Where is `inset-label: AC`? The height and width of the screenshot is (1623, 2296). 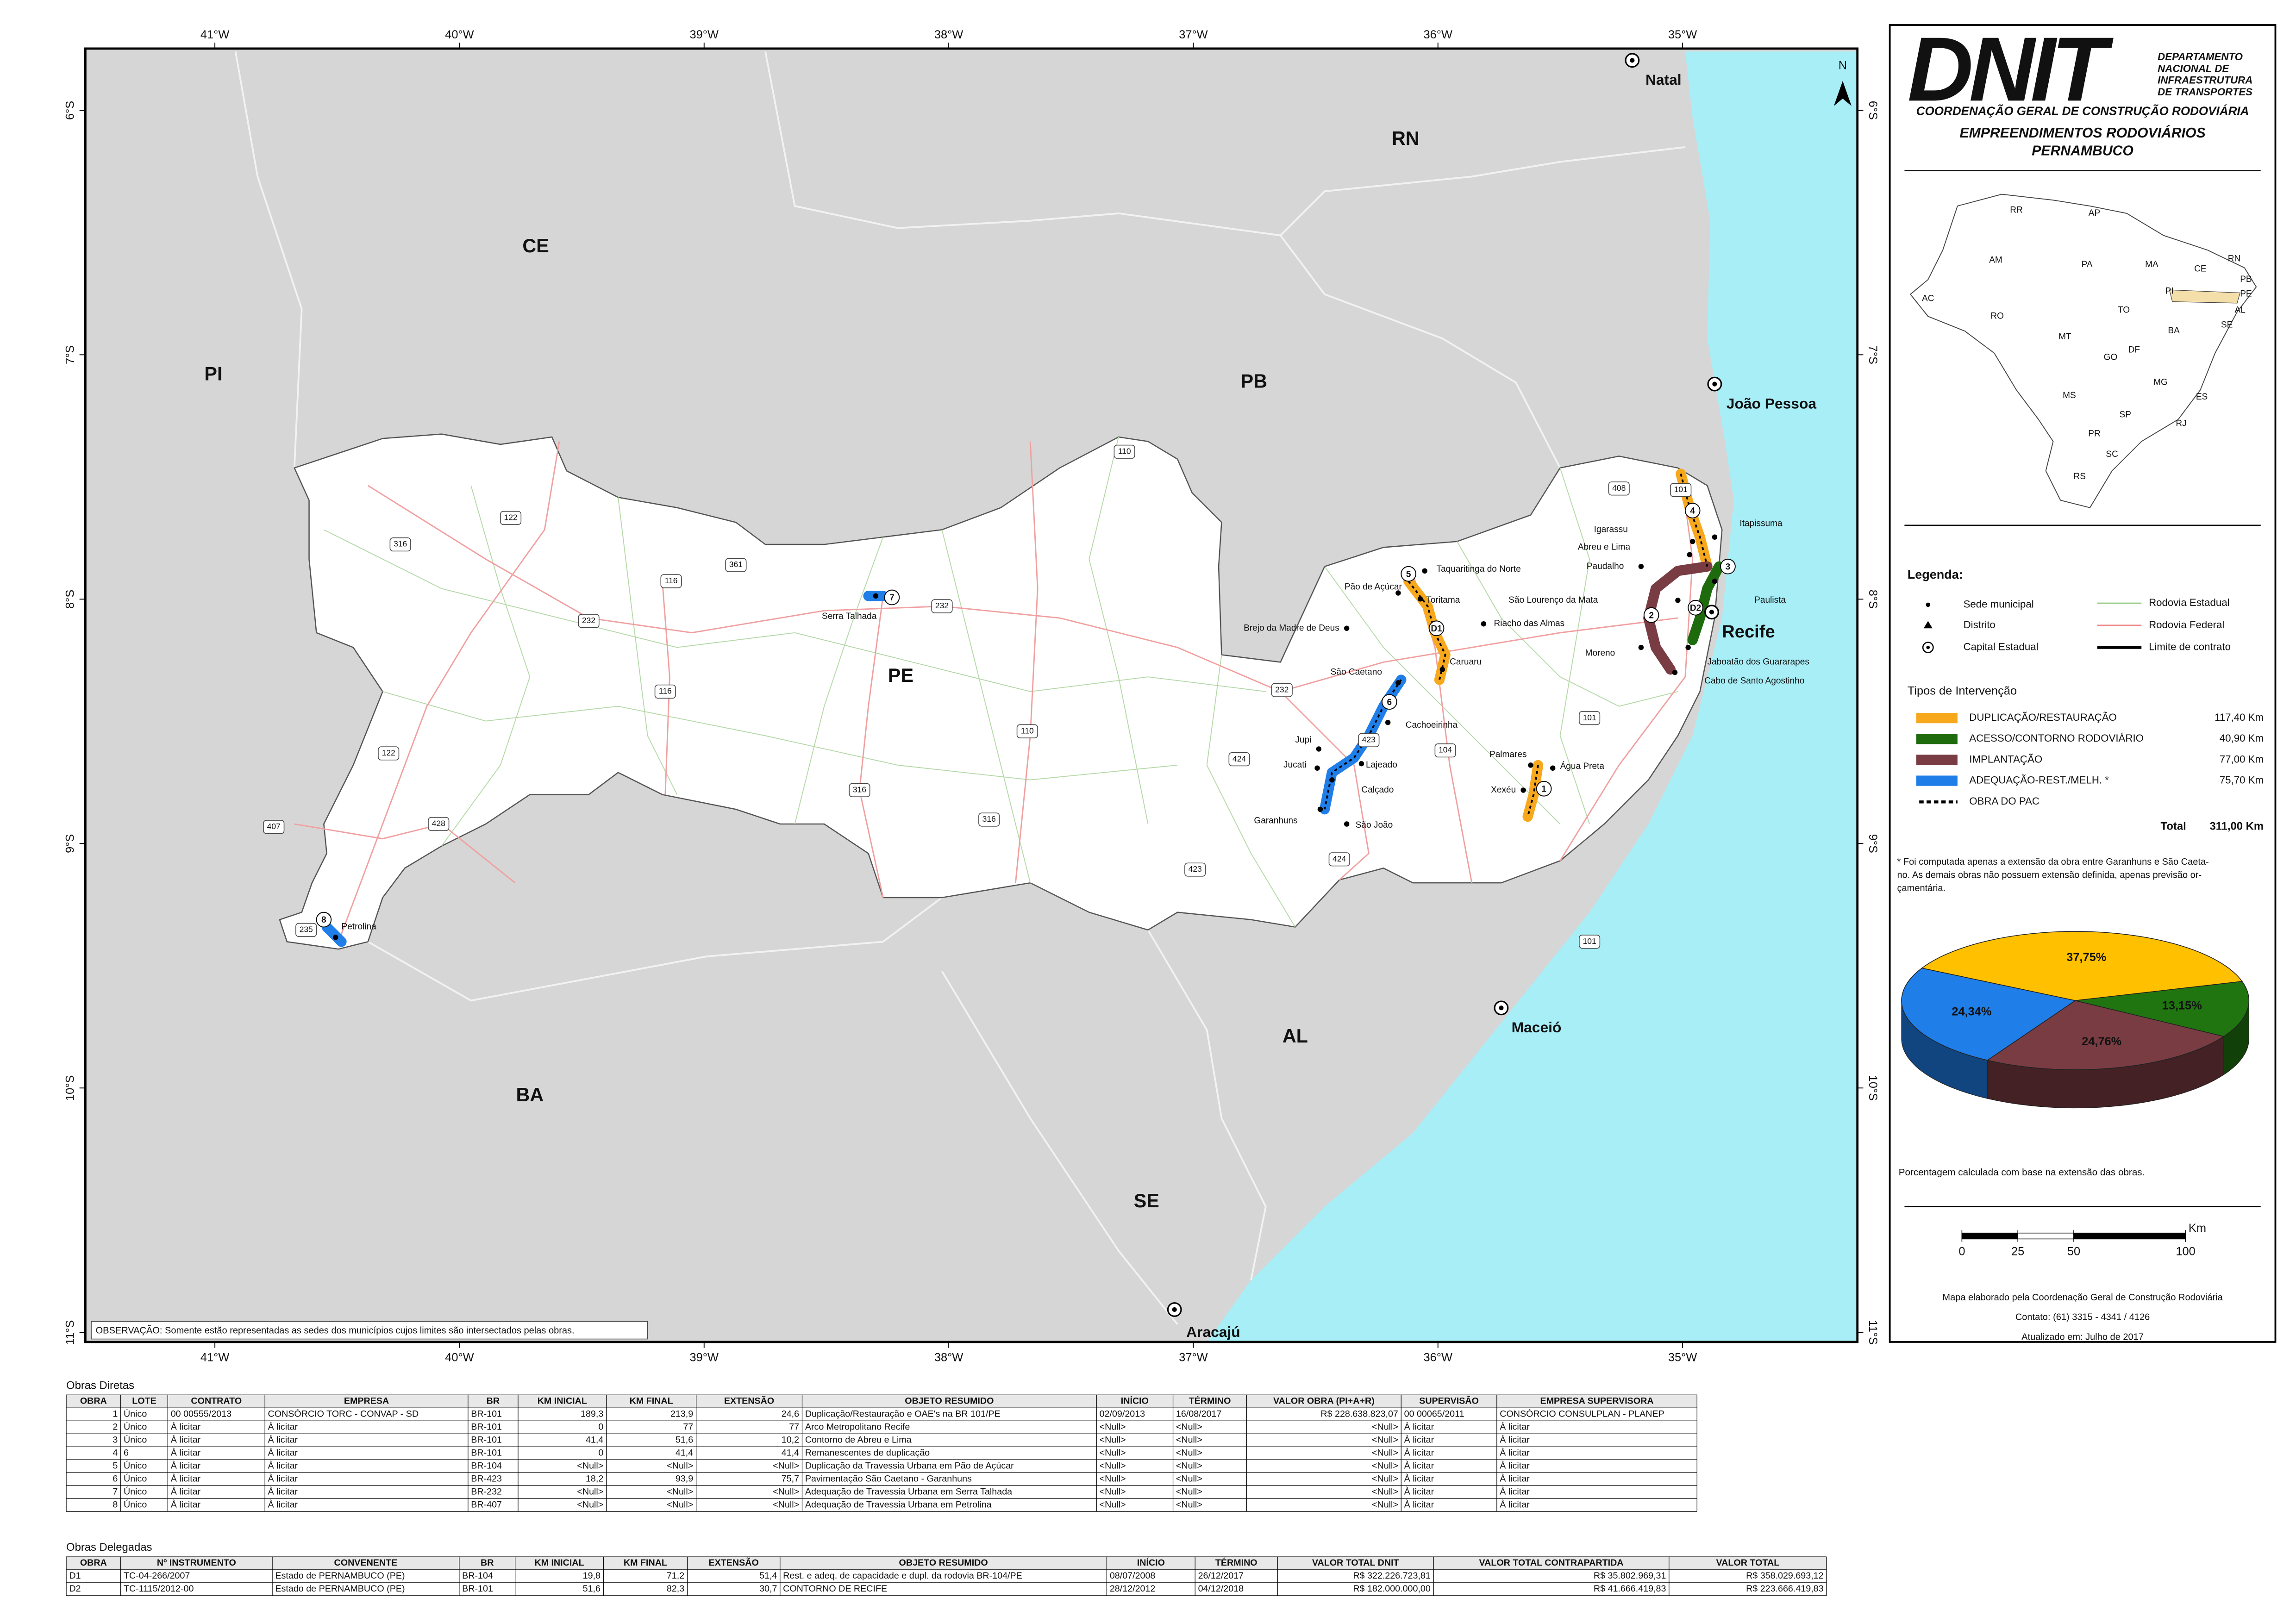 inset-label: AC is located at coordinates (1928, 298).